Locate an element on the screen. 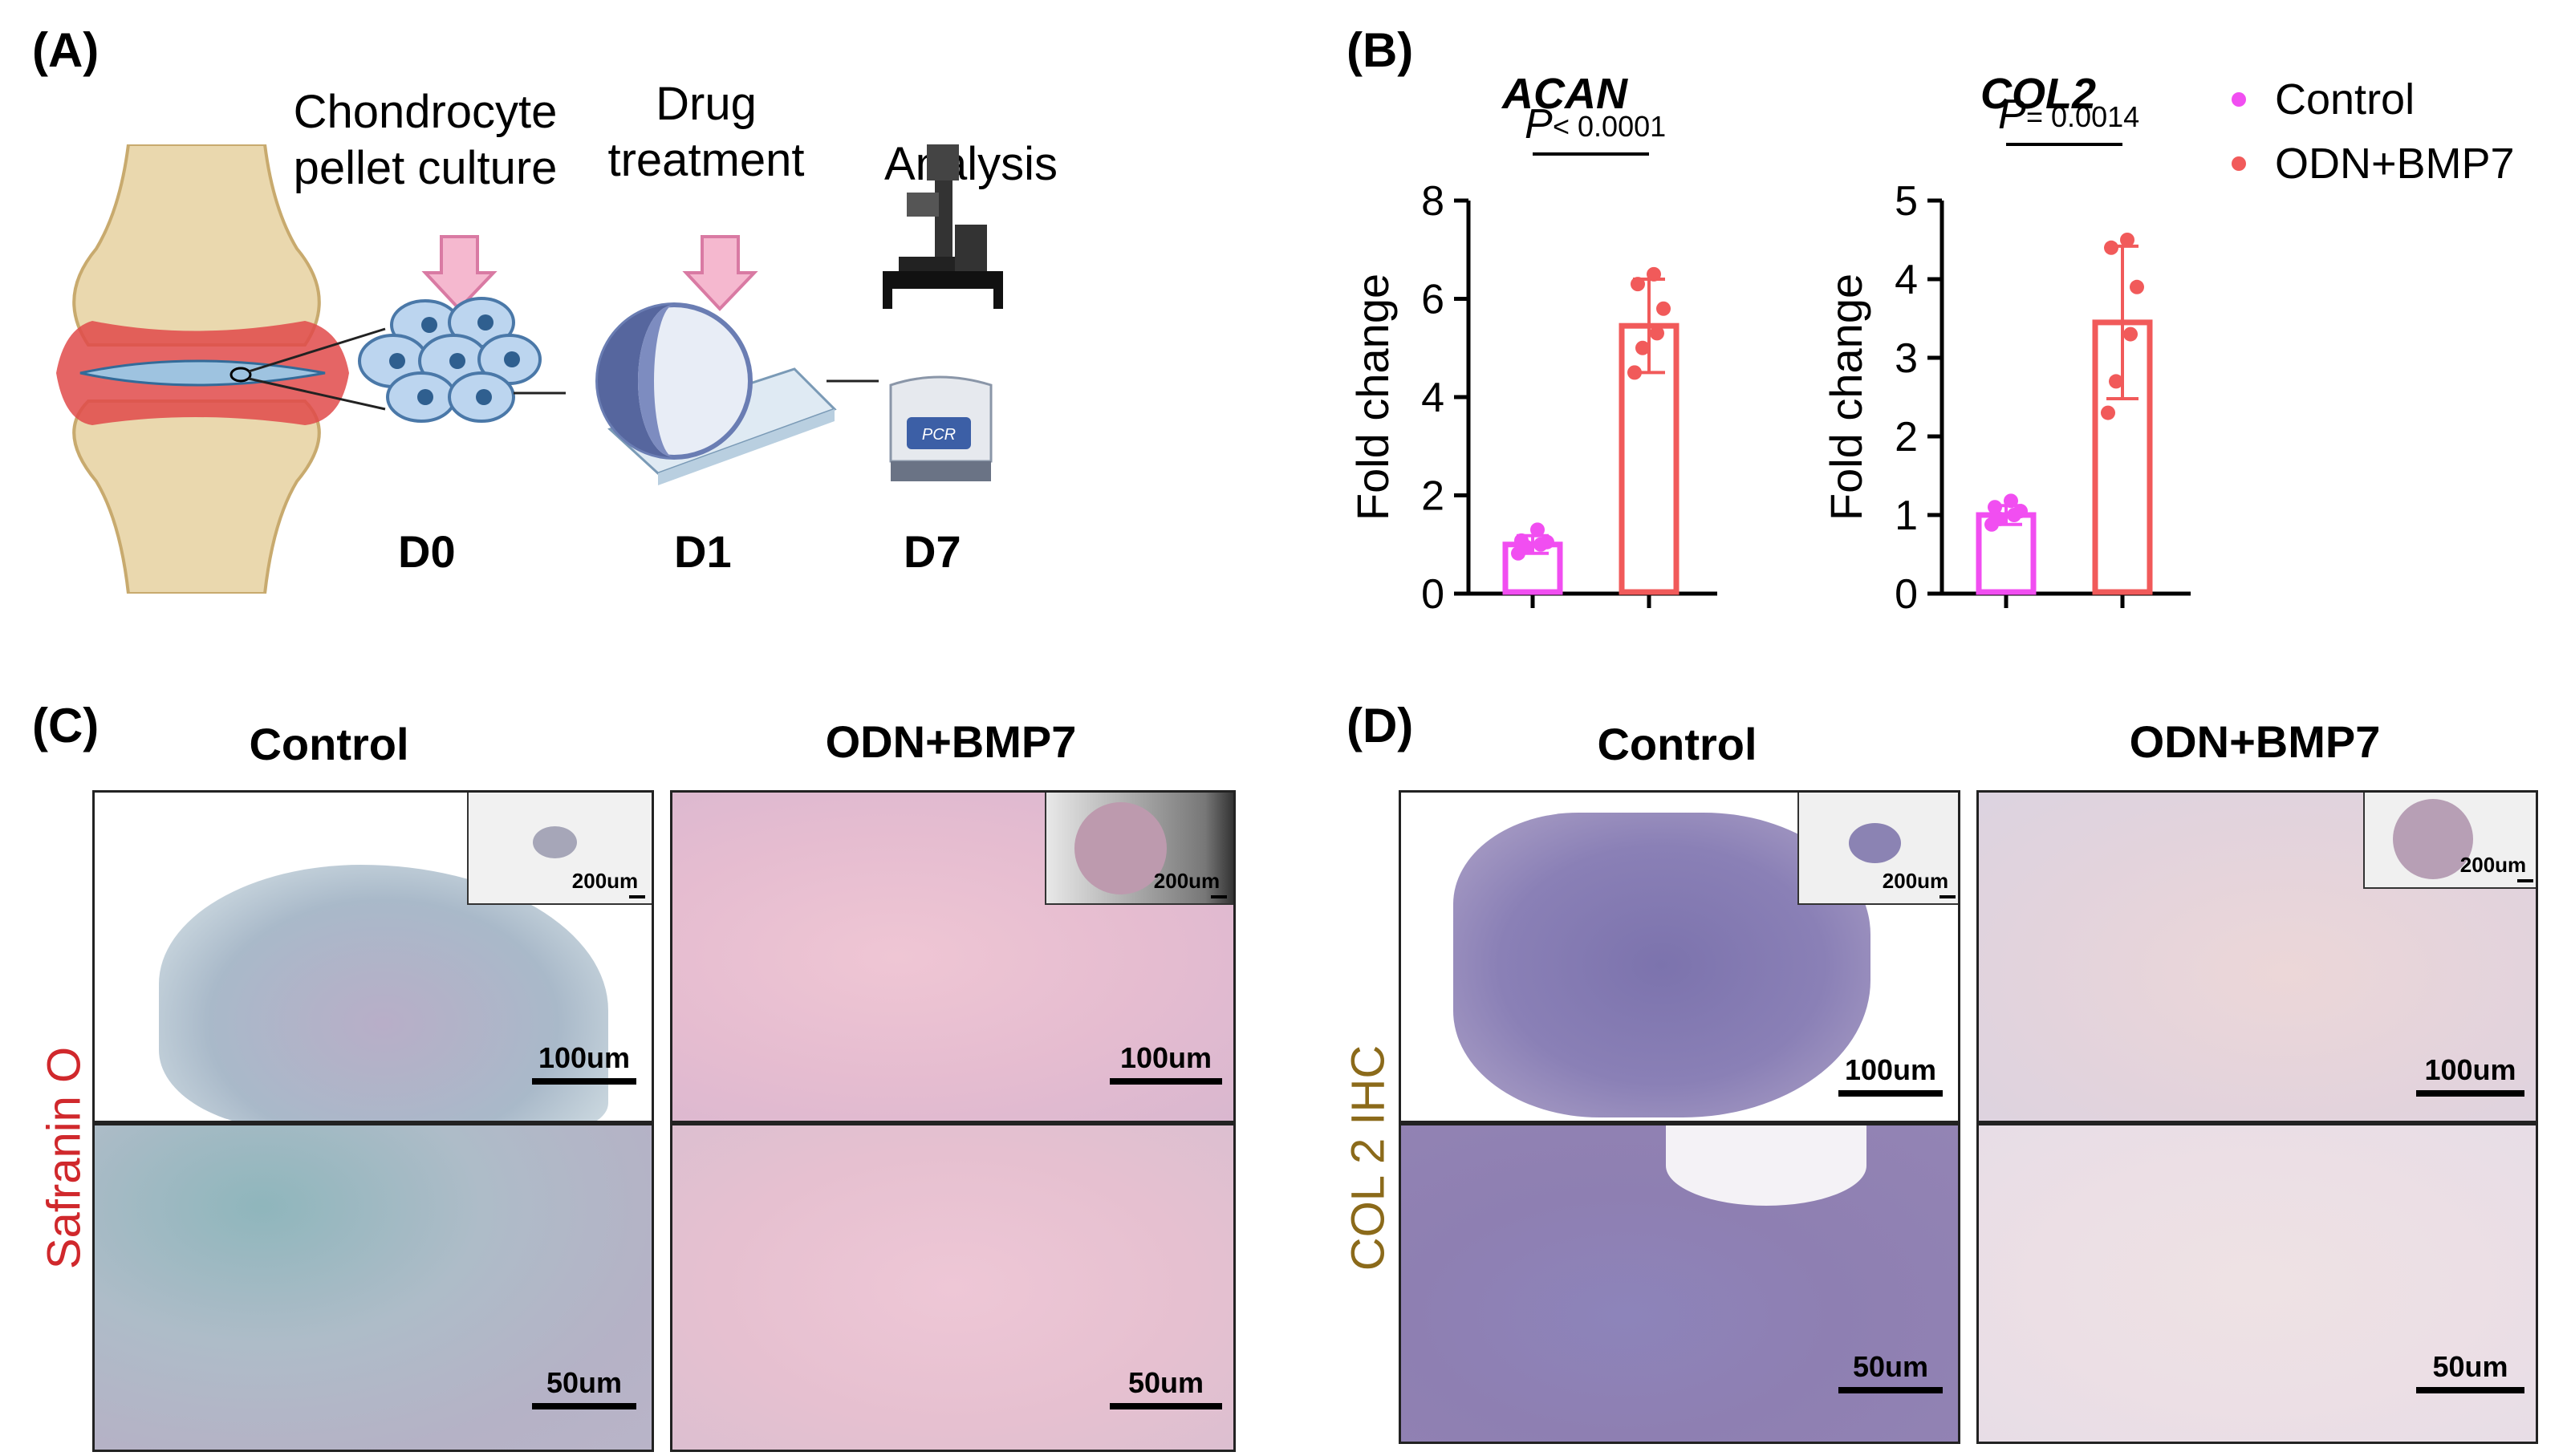 The width and height of the screenshot is (2567, 1456). y-tick-label: 1 is located at coordinates (1906, 516).